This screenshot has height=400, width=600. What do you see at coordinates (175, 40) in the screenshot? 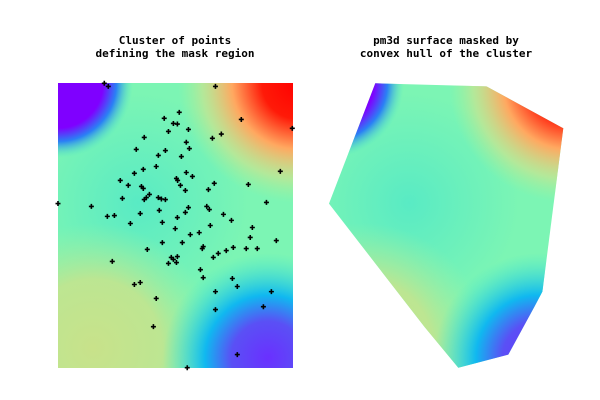
I see `left-title-line-1: Cluster of points` at bounding box center [175, 40].